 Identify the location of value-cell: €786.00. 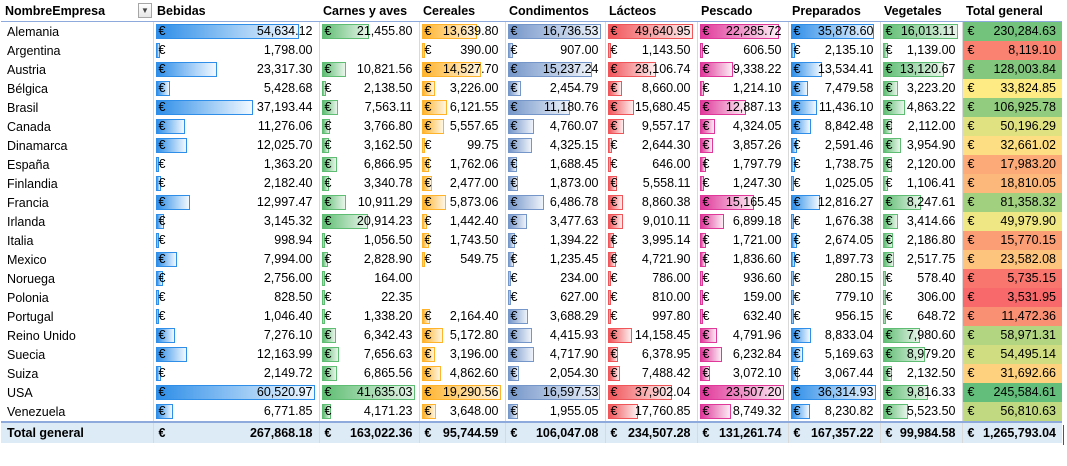
(651, 278).